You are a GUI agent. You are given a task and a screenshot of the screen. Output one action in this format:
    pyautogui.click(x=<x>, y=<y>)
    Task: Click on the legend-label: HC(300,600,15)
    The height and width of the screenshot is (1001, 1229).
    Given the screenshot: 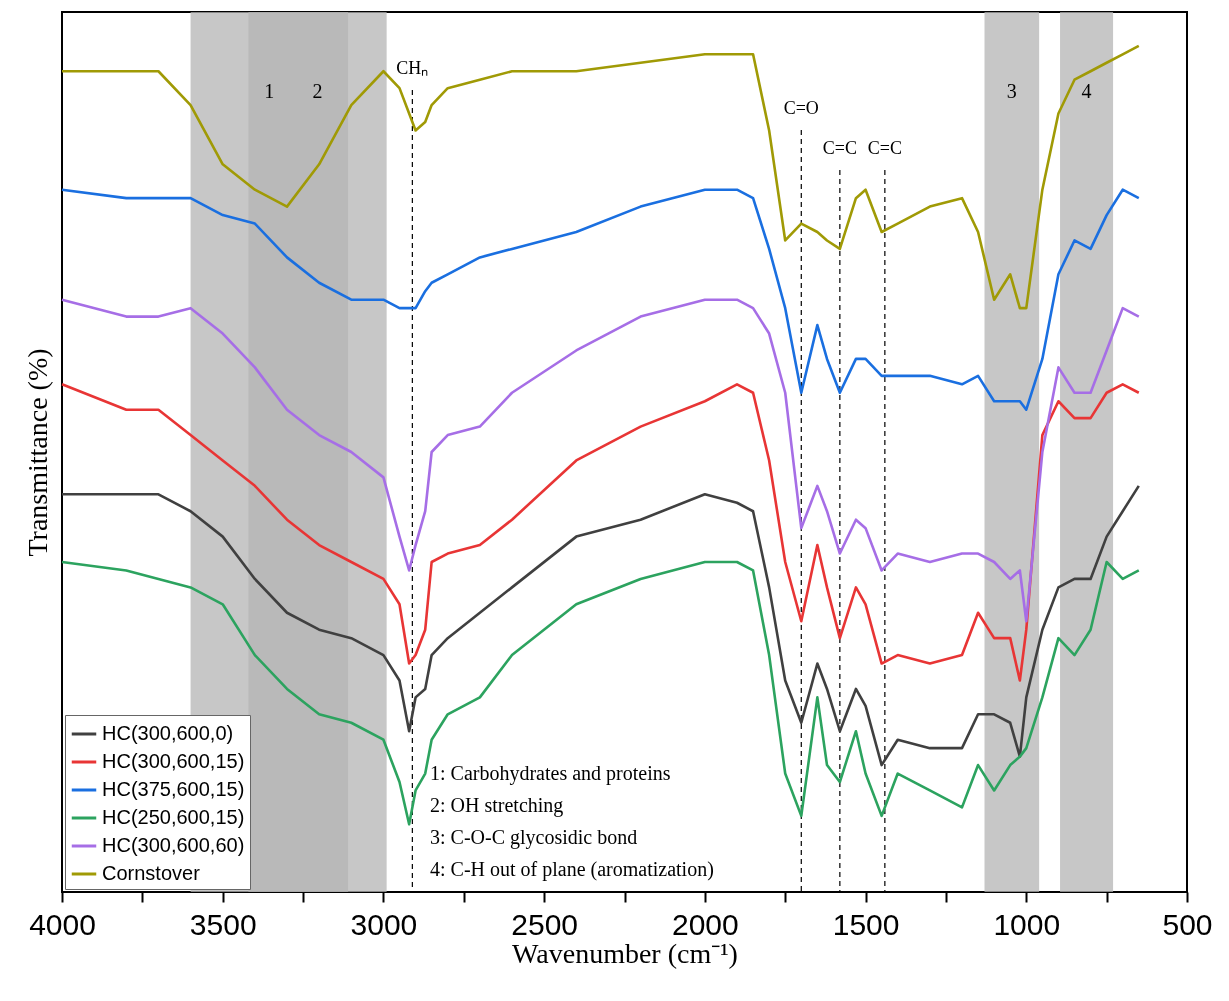 What is the action you would take?
    pyautogui.click(x=173, y=761)
    